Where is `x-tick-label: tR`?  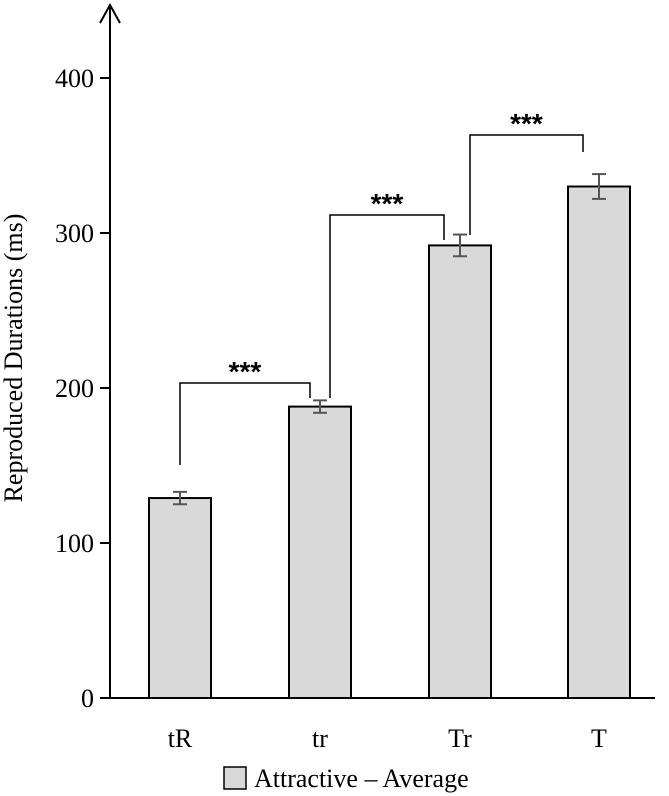 x-tick-label: tR is located at coordinates (180, 738).